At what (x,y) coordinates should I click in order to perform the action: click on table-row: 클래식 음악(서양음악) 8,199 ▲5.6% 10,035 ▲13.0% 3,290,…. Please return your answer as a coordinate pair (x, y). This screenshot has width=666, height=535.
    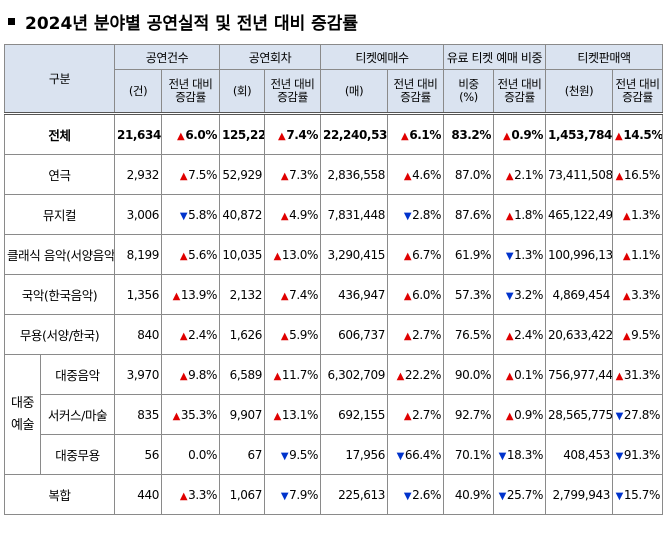
    Looking at the image, I should click on (334, 254).